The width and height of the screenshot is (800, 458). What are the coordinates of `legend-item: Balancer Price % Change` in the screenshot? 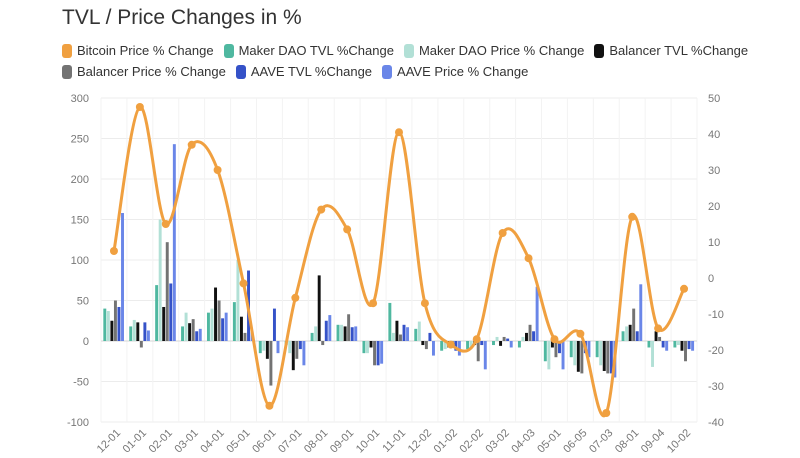 It's located at (144, 72).